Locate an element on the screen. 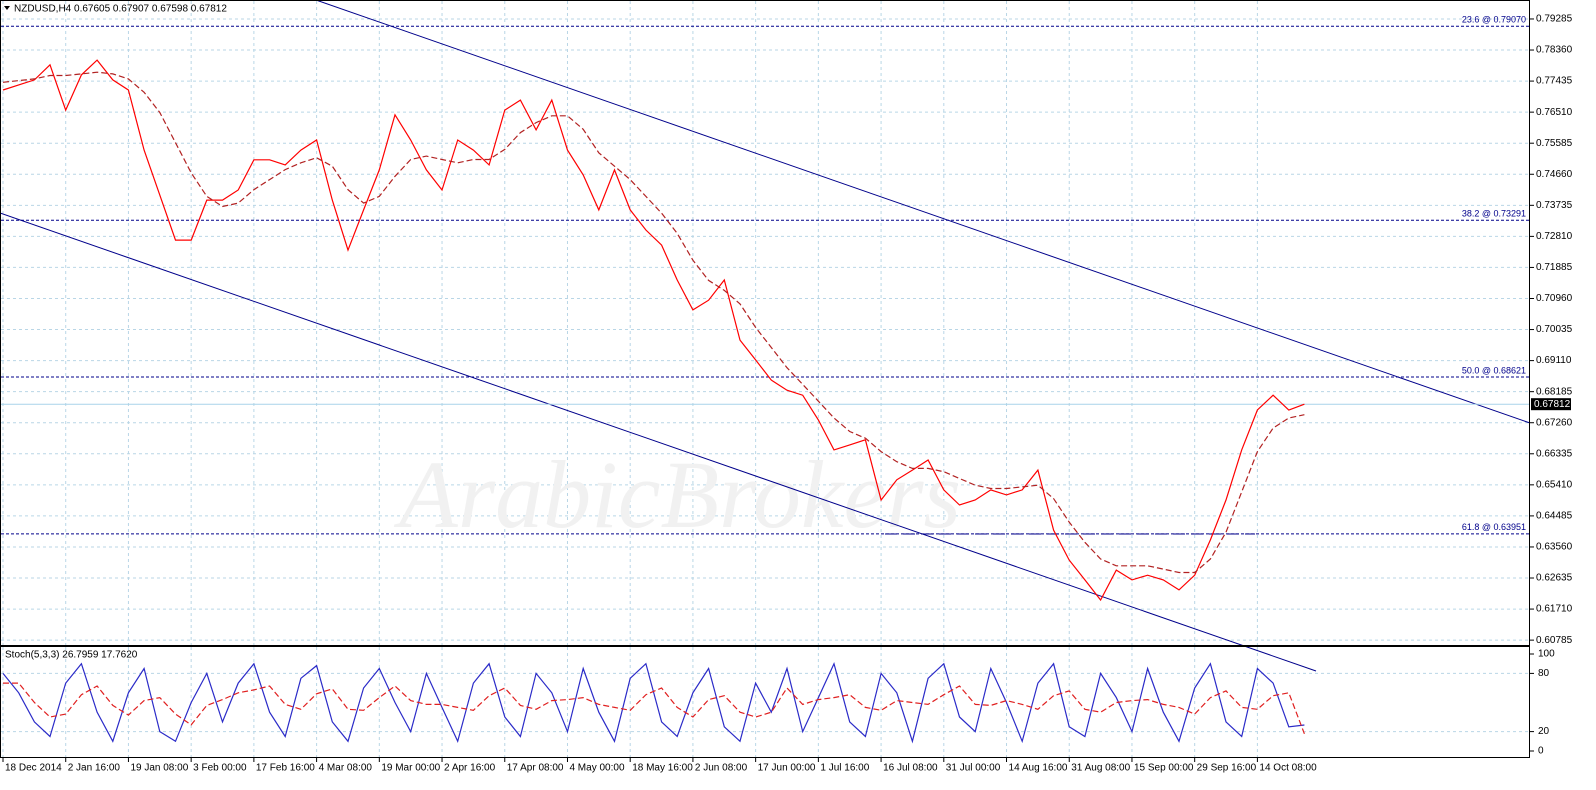  y-tick-label: 0.68185 is located at coordinates (1554, 391).